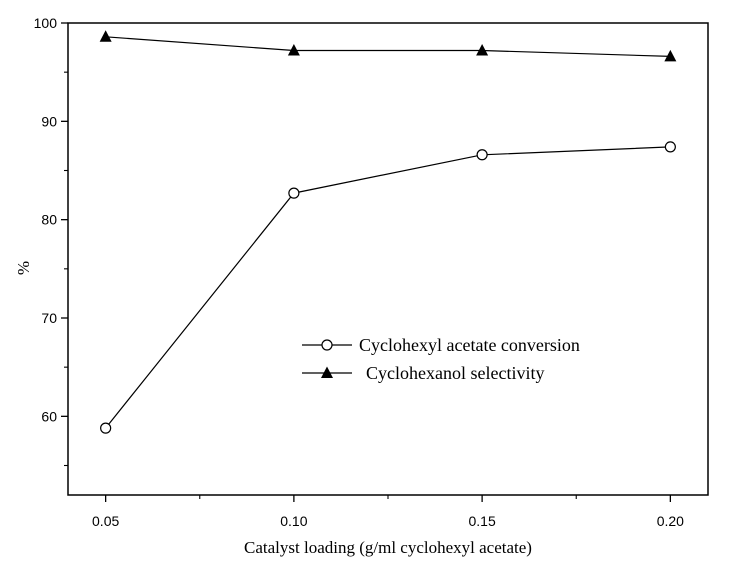  Describe the element at coordinates (49, 121) in the screenshot. I see `y-tick-label: 90` at that location.